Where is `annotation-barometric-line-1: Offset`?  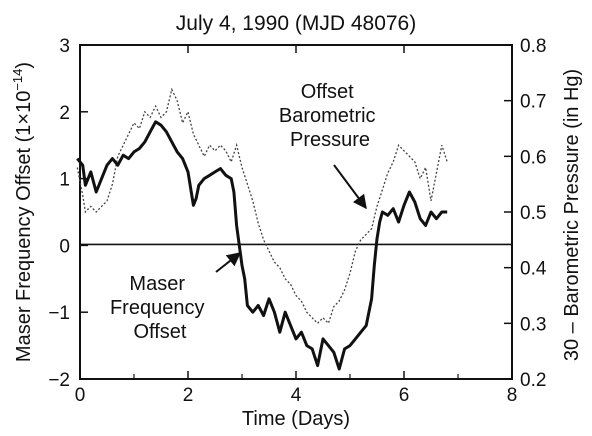 annotation-barometric-line-1: Offset is located at coordinates (327, 92).